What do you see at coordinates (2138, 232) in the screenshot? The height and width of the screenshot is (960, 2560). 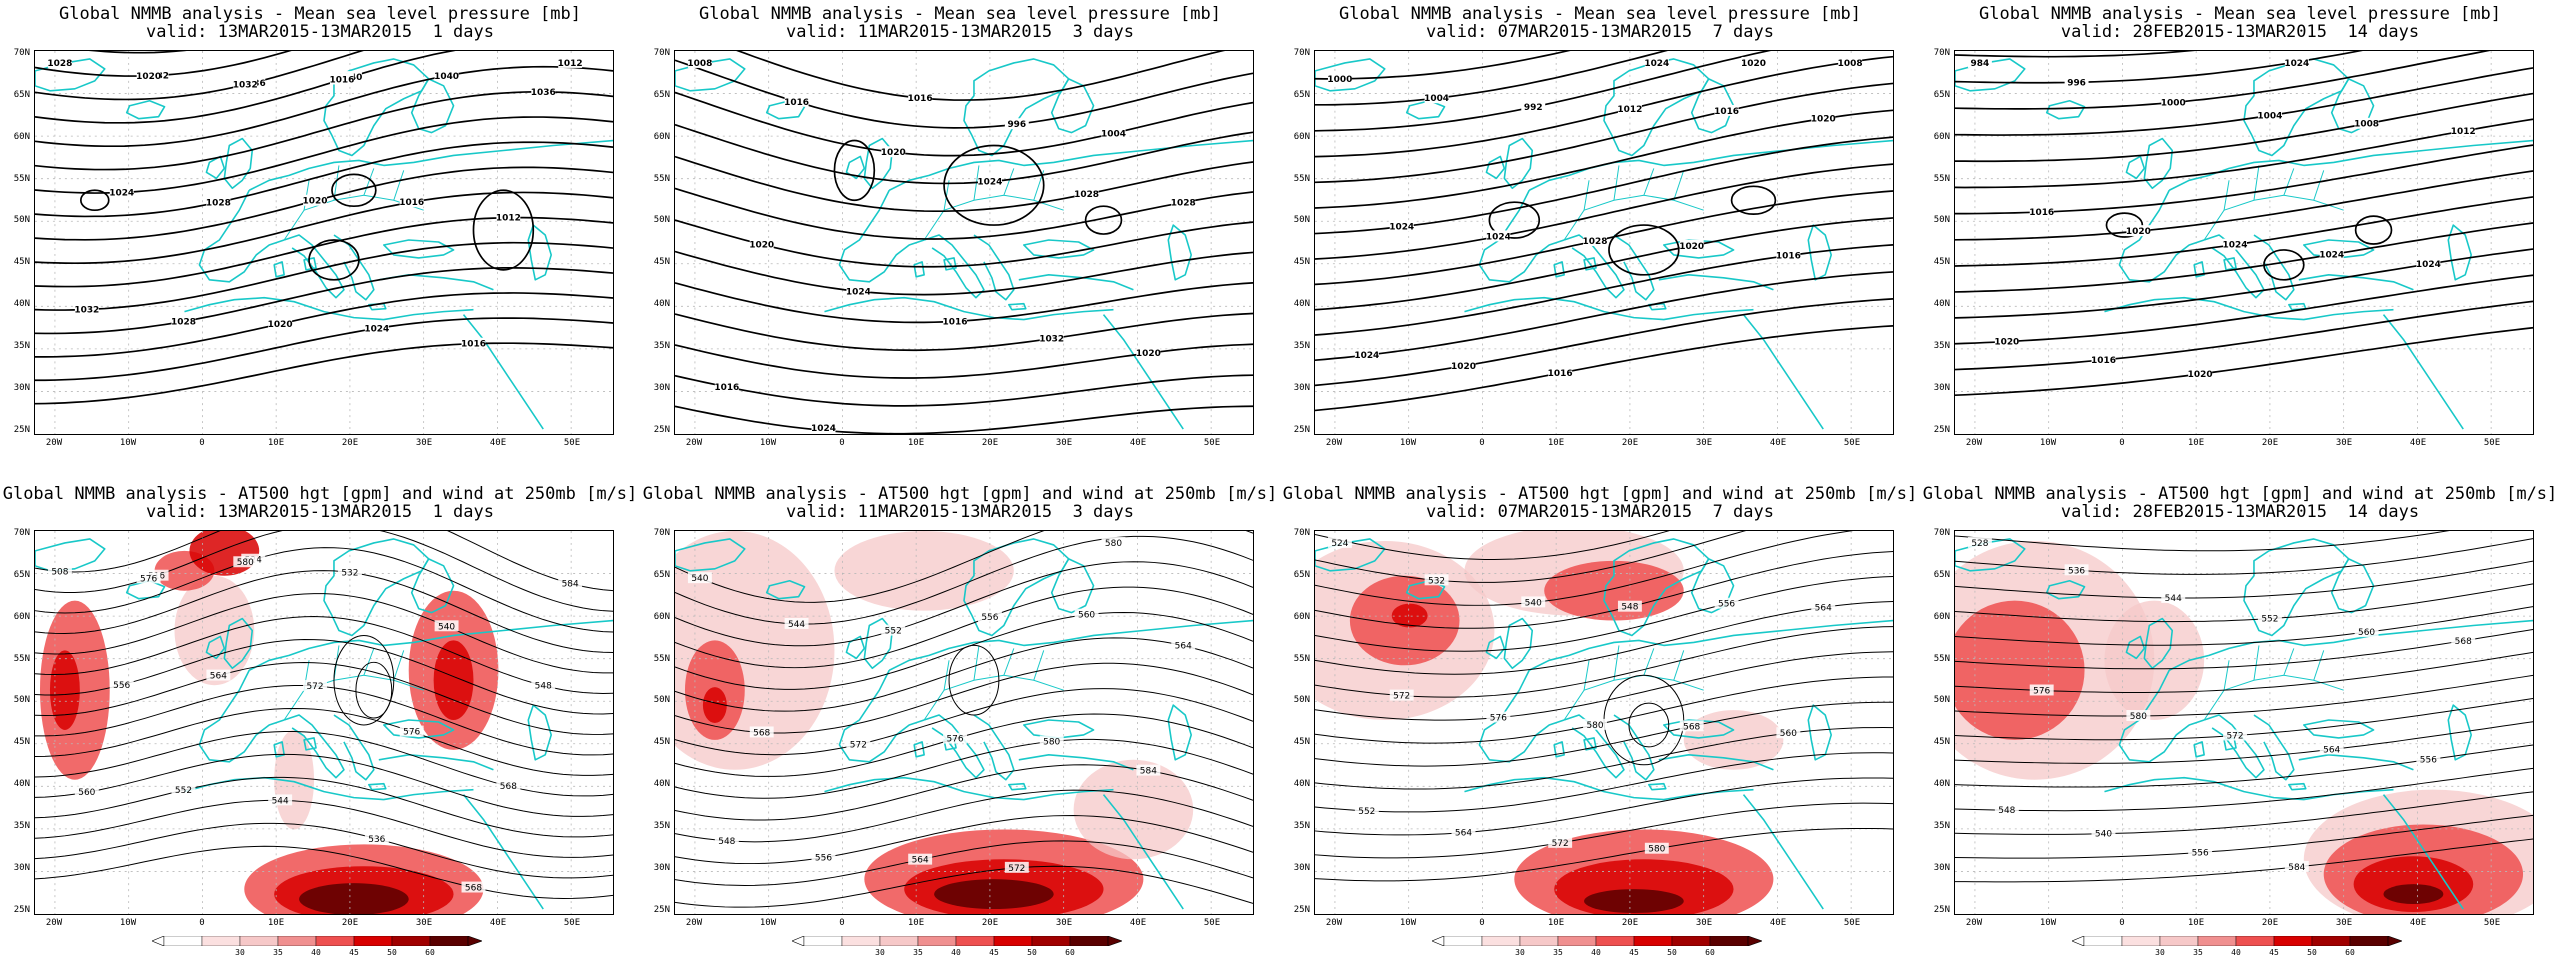 I see `isoline-label: 1020` at bounding box center [2138, 232].